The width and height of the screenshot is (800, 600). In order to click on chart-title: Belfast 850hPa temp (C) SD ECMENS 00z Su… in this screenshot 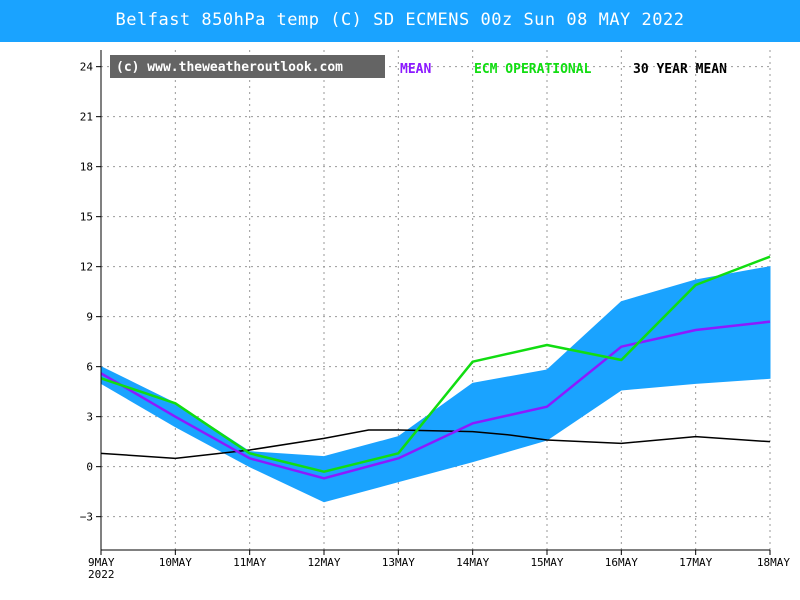, I will do `click(400, 21)`.